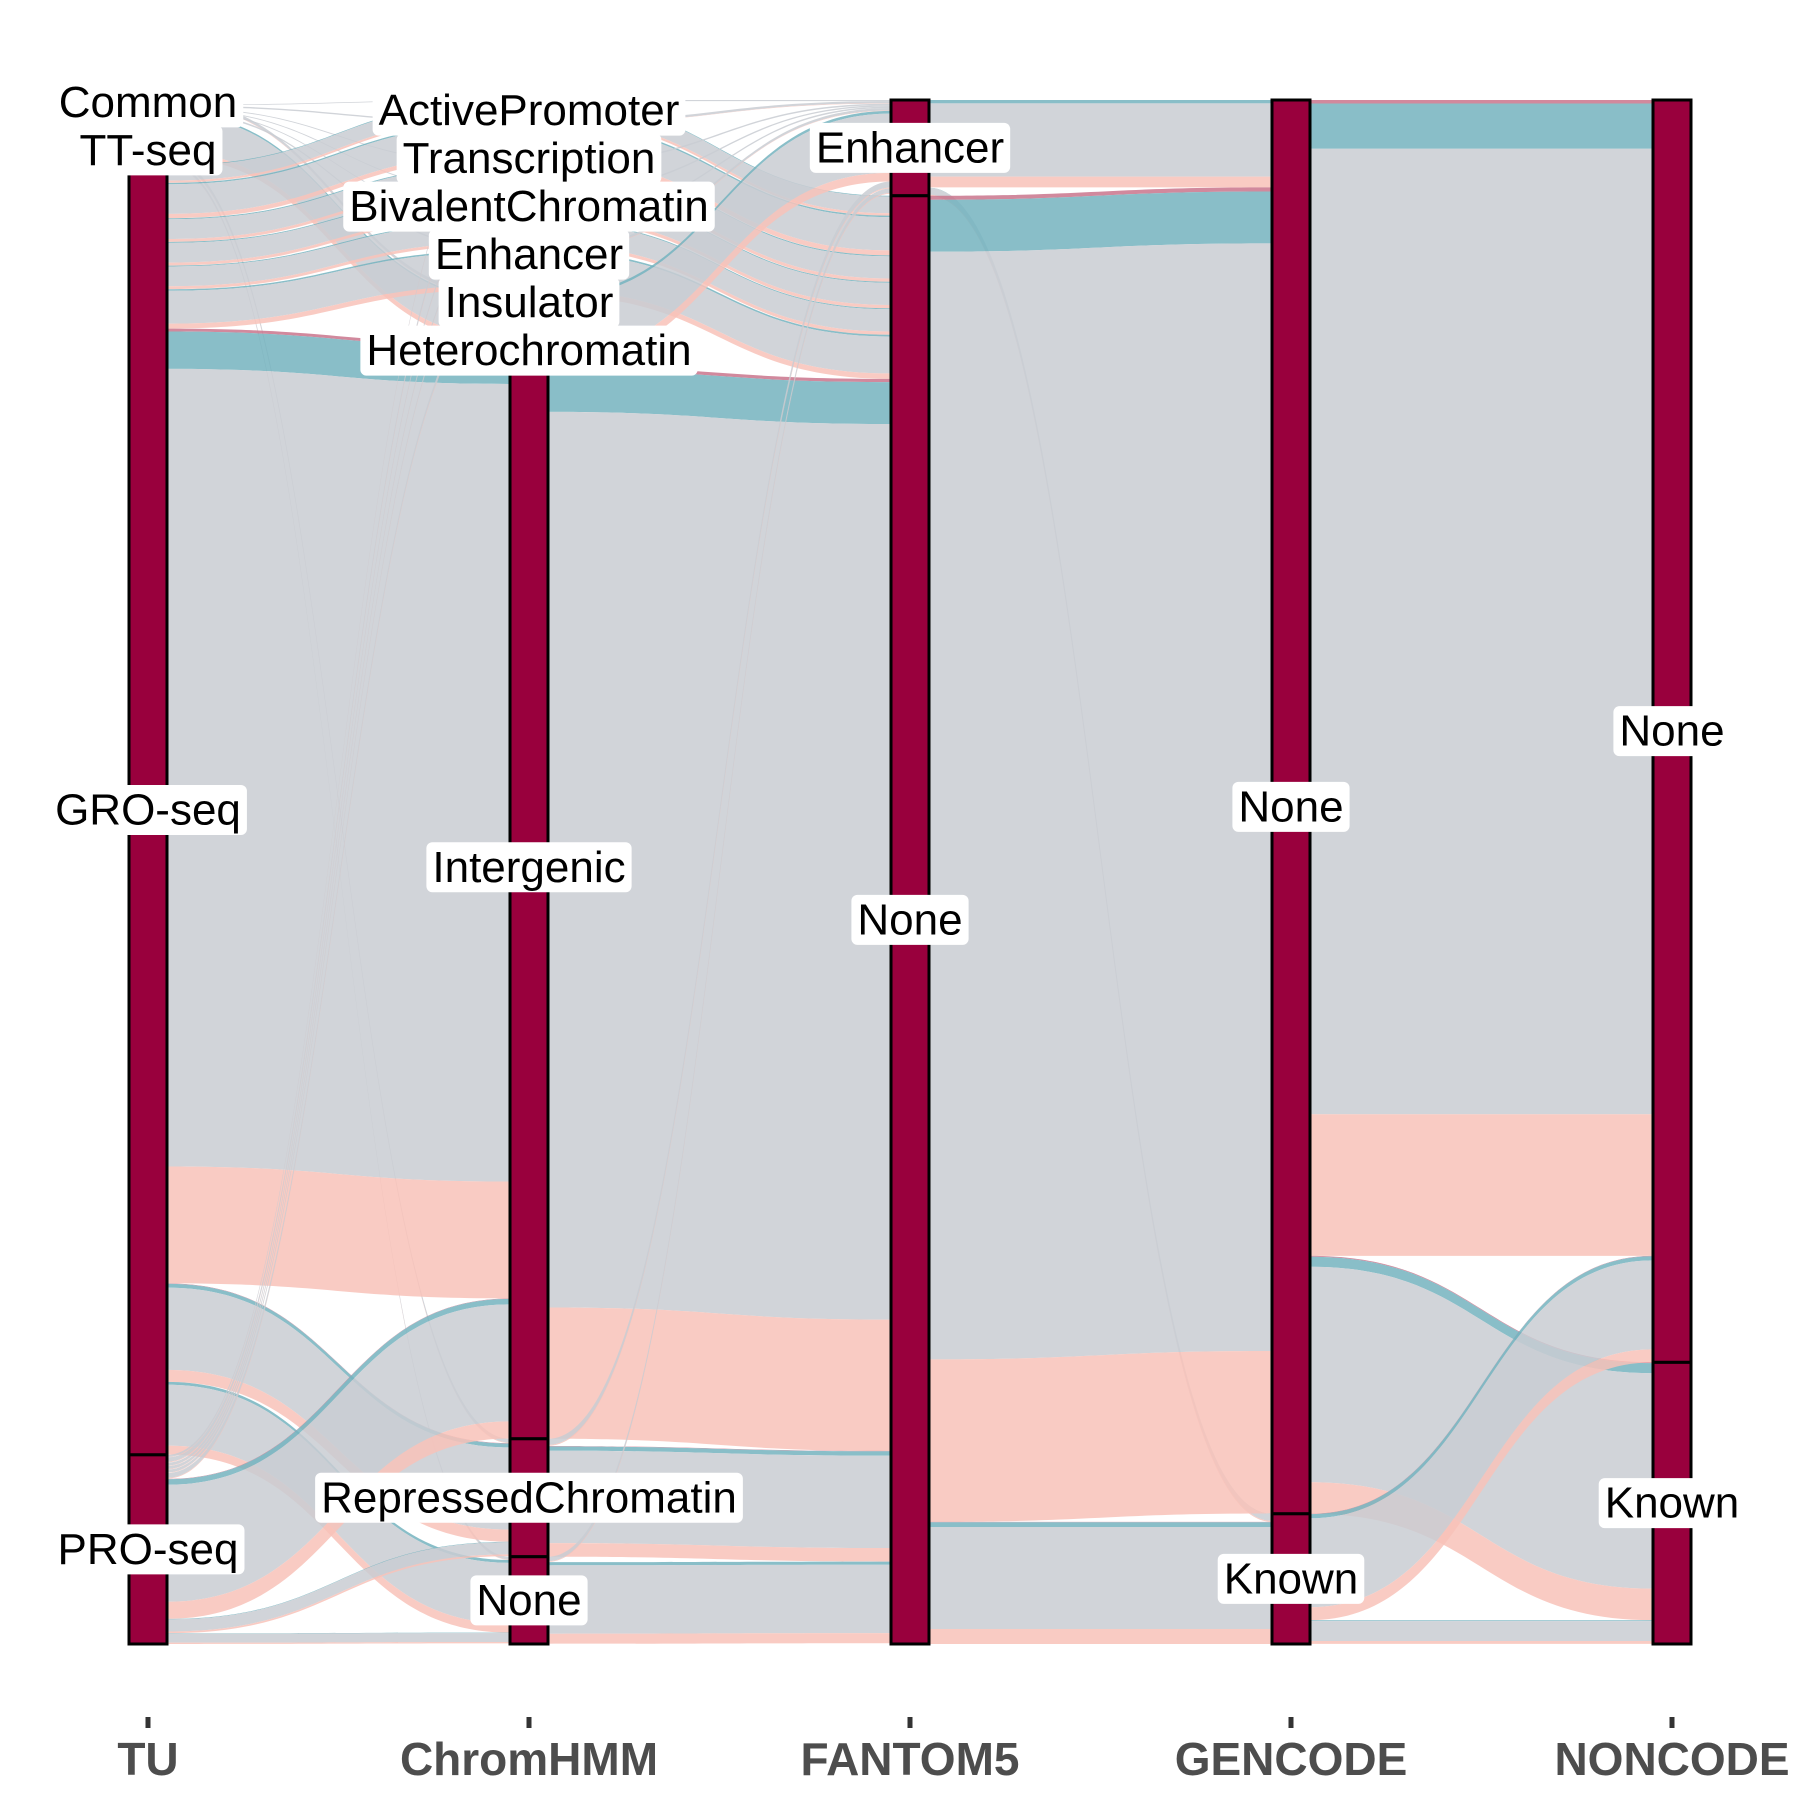 The height and width of the screenshot is (1800, 1800). I want to click on flow-gencode-known-to-noncode-known-gro-seq, so click(1481, 1631).